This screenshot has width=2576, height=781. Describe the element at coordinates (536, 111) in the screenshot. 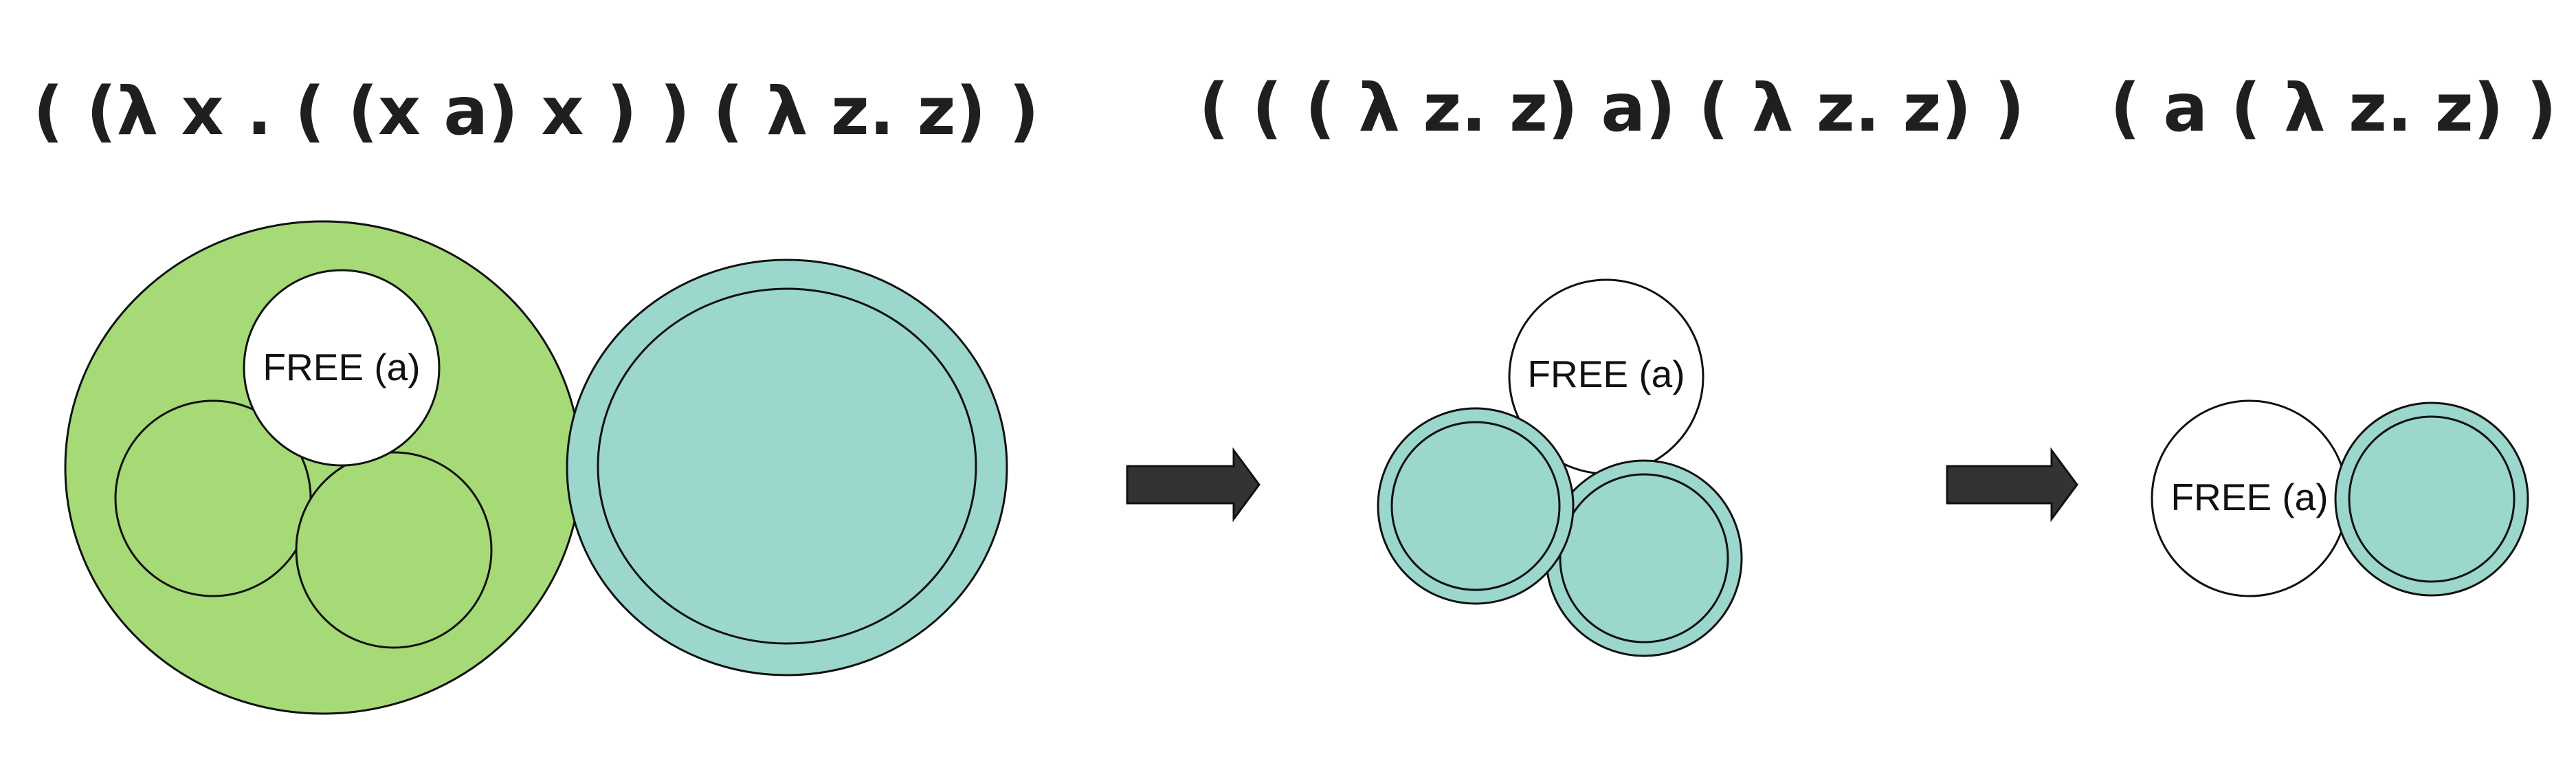

I see `stage-1-expression: ( (λ x . ( (x a) x ) ) ( λ z. z) )` at that location.